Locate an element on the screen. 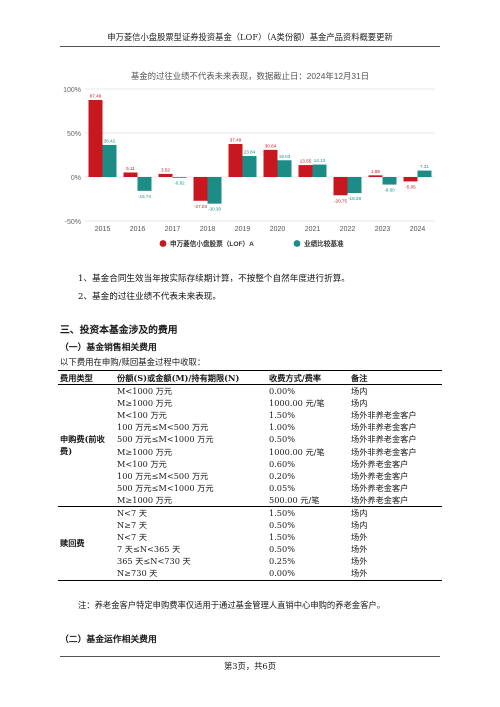 This screenshot has height=707, width=500. table-row: 赎回费 N<7 天 1.50% 场内 is located at coordinates (250, 527).